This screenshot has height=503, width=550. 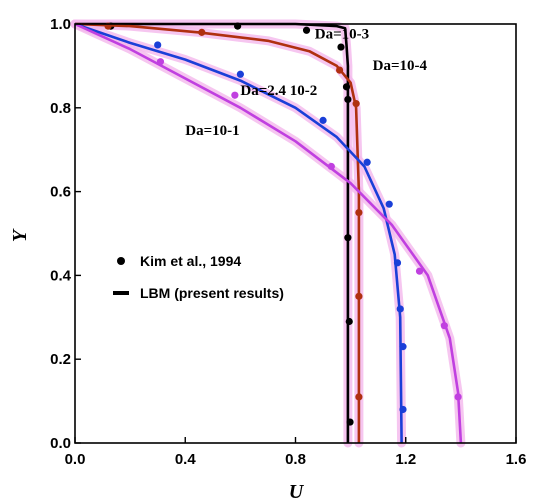 What do you see at coordinates (61, 275) in the screenshot?
I see `y-tick-label-2: 0.4` at bounding box center [61, 275].